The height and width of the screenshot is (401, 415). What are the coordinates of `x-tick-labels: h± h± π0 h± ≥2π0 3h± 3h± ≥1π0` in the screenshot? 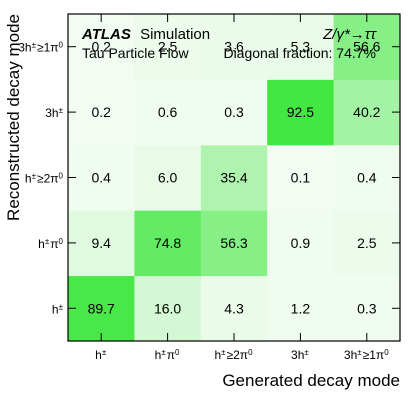 It's located at (242, 355).